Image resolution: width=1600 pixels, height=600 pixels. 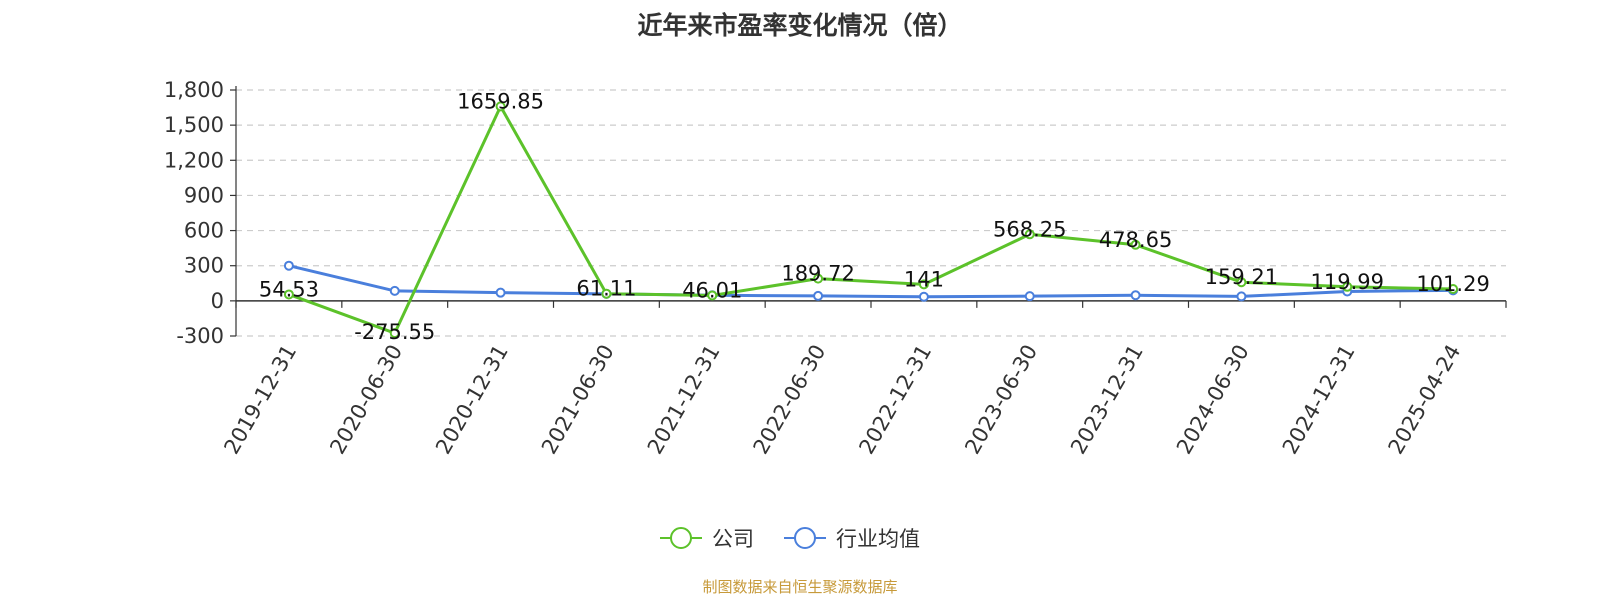 I want to click on data-label: 568.25, so click(x=1029, y=229).